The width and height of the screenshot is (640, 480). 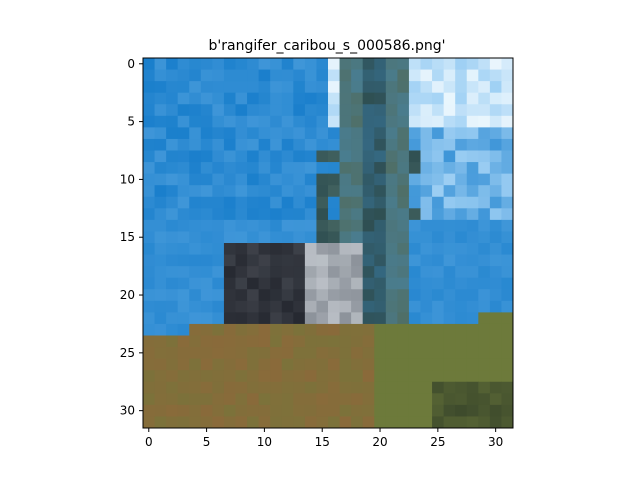 I want to click on y-tick-label: 10, so click(x=127, y=179).